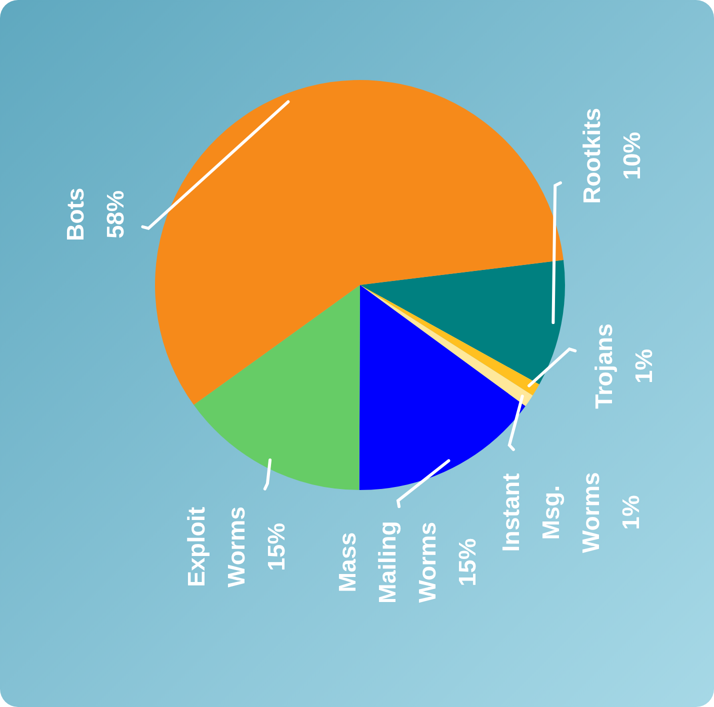  Describe the element at coordinates (388, 562) in the screenshot. I see `slice-label: Mass Mailing Worms` at that location.